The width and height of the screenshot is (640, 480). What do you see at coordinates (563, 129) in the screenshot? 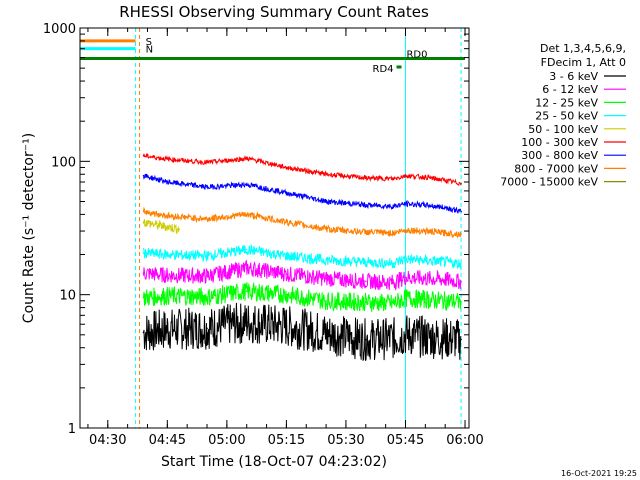
I see `legend-label-4: 50 - 100 keV` at bounding box center [563, 129].